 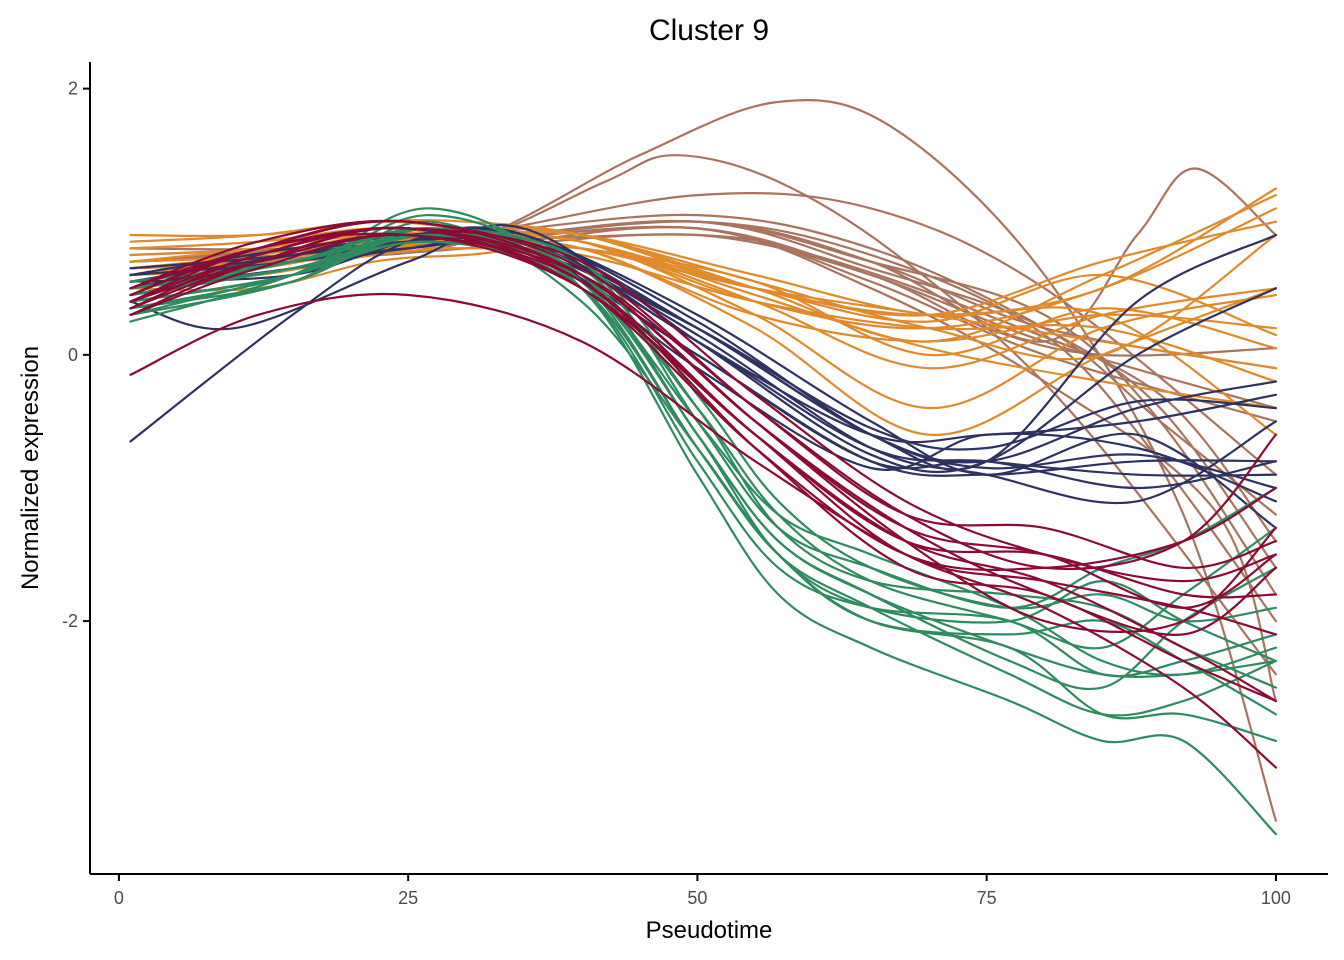 I want to click on y-tick-label: 0, so click(x=73, y=355).